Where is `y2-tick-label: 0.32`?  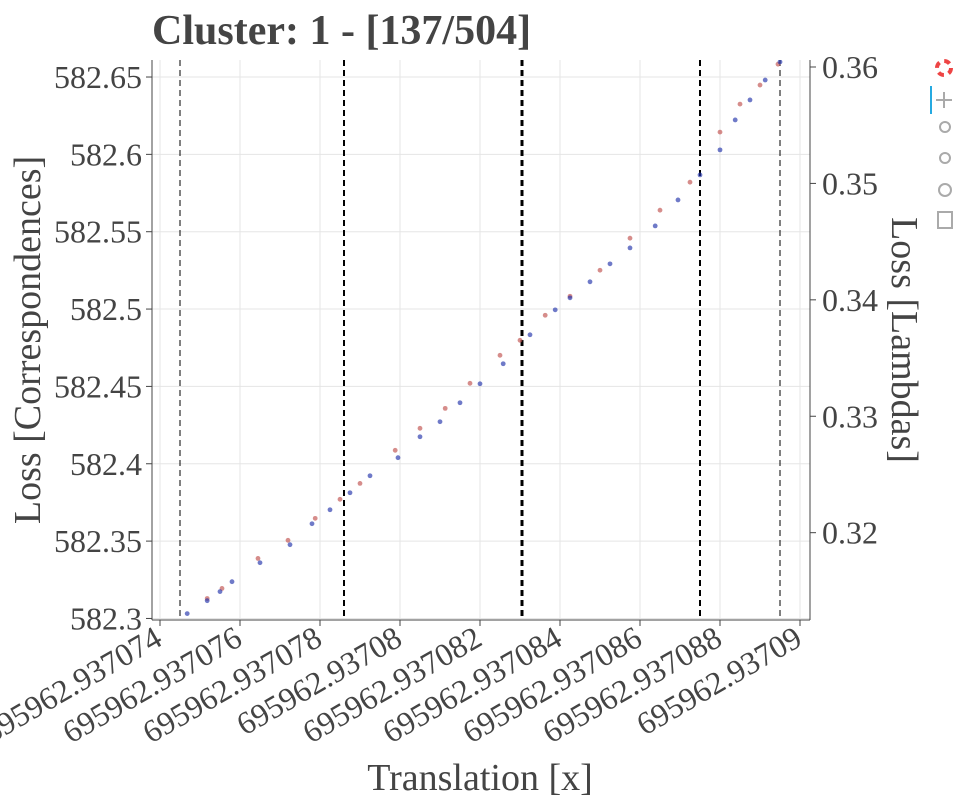
y2-tick-label: 0.32 is located at coordinates (850, 533).